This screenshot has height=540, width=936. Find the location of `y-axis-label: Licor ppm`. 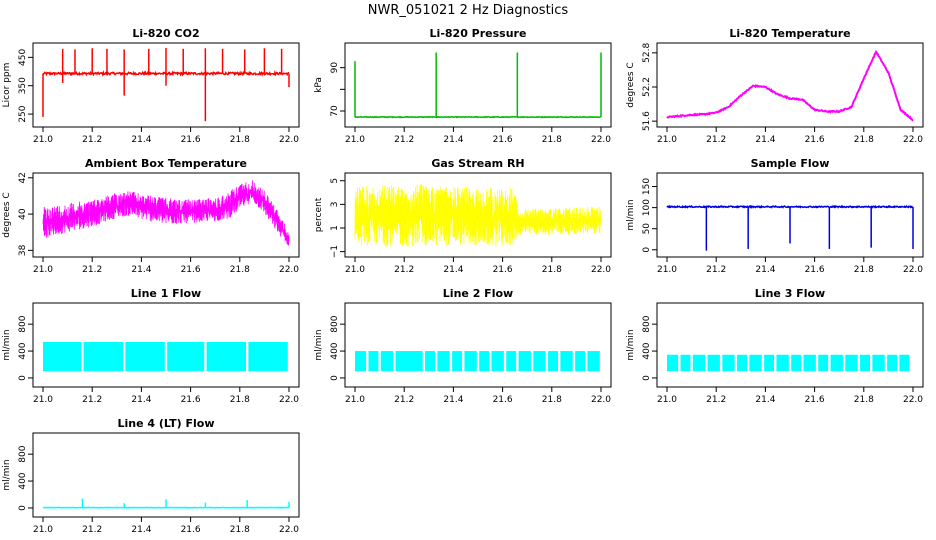

y-axis-label: Licor ppm is located at coordinates (7, 85).